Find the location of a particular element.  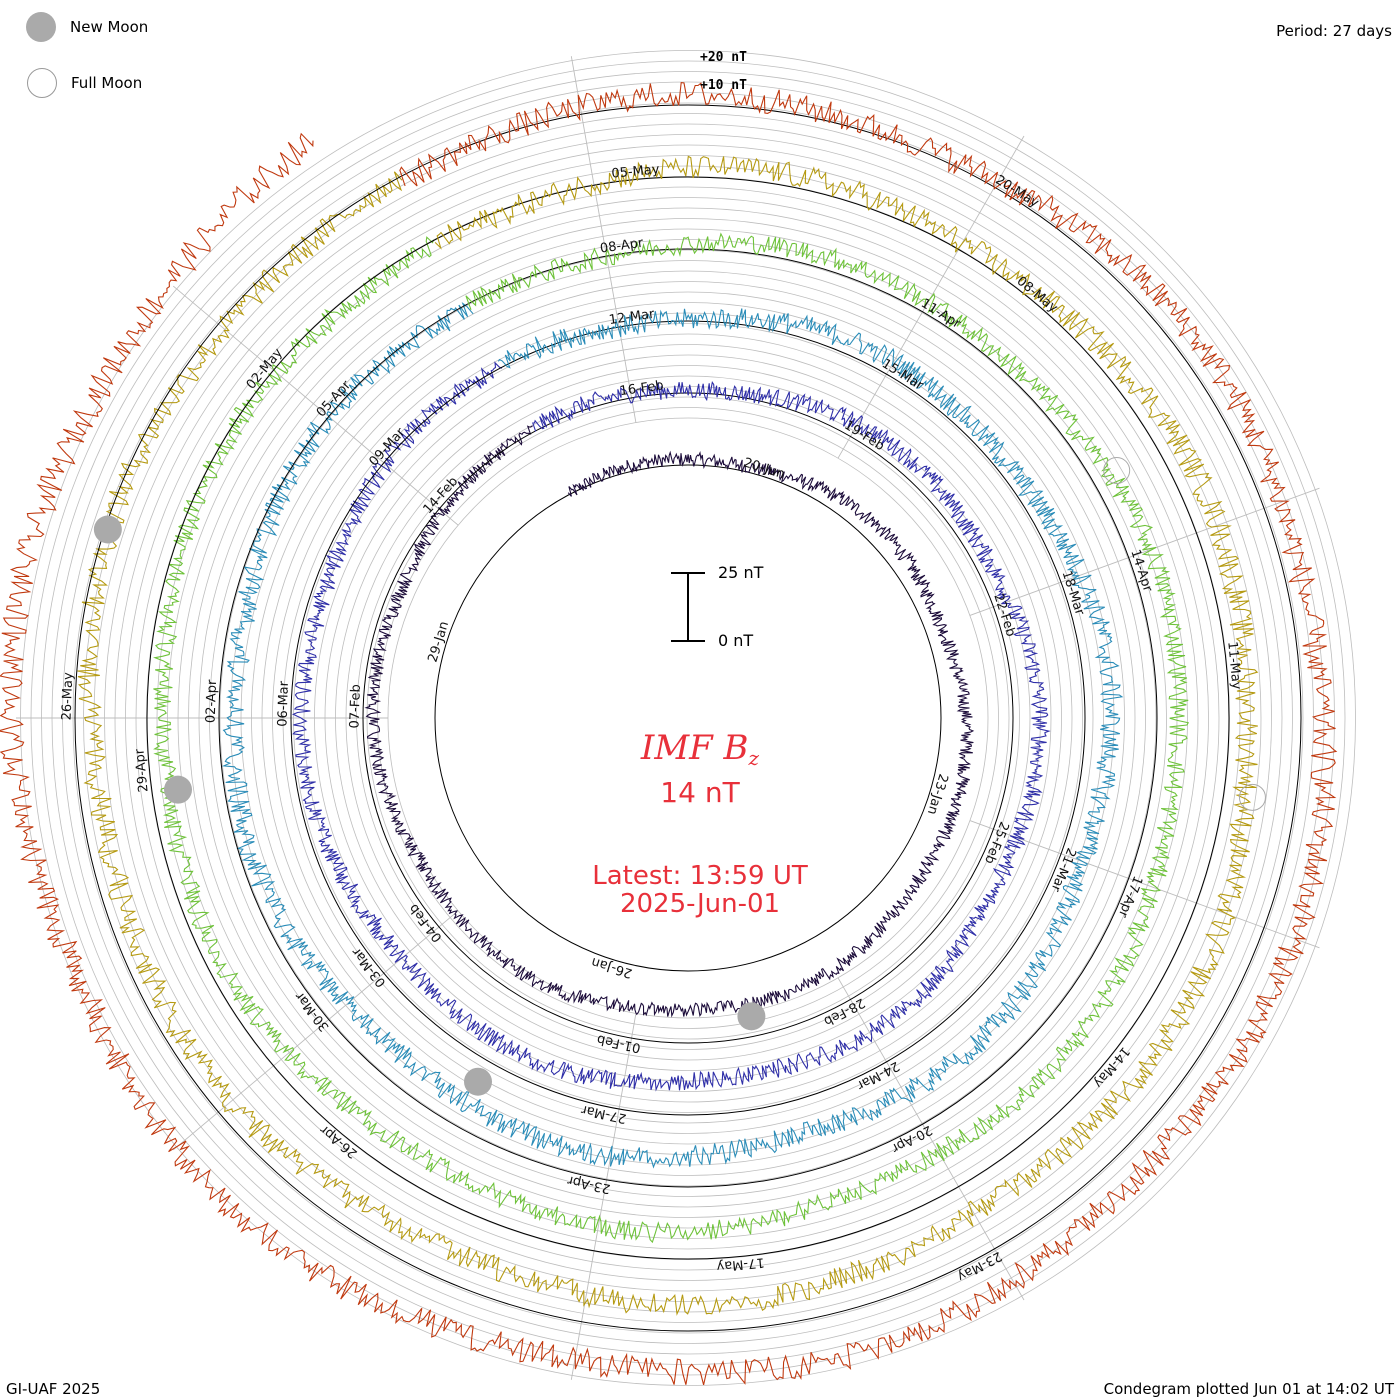

date-label: 07-Feb is located at coordinates (355, 706).